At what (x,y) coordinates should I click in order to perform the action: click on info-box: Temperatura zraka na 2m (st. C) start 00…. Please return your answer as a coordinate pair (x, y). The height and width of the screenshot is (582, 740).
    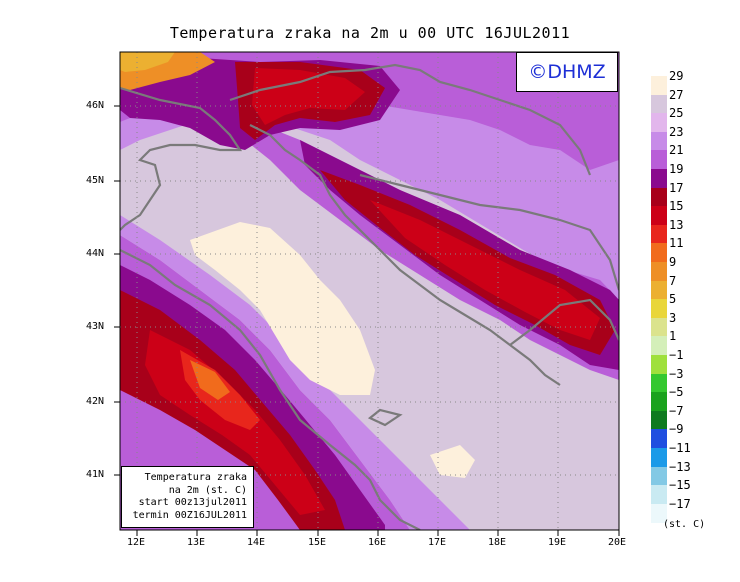
    Looking at the image, I should click on (187, 497).